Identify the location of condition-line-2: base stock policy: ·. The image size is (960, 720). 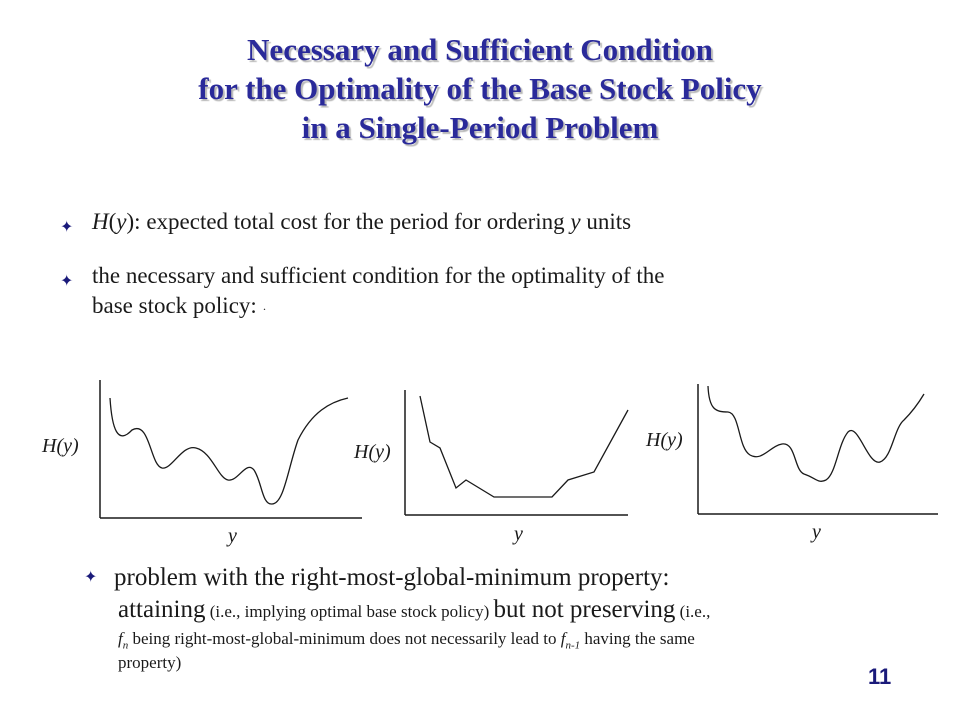
(179, 305).